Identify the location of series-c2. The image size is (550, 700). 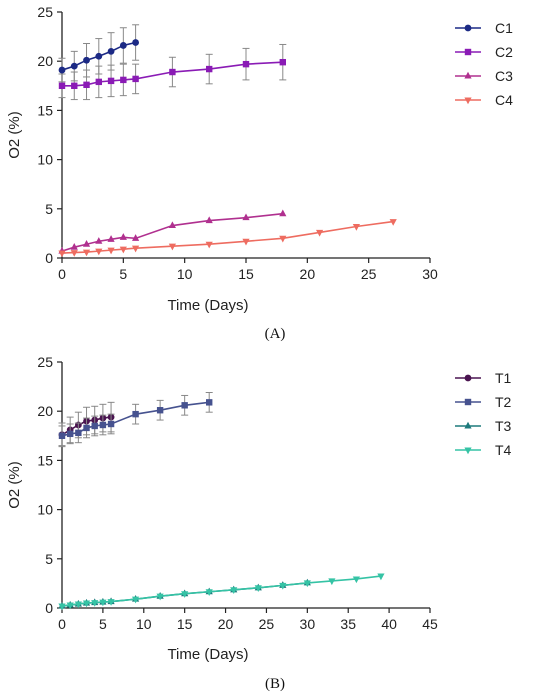
(172, 72).